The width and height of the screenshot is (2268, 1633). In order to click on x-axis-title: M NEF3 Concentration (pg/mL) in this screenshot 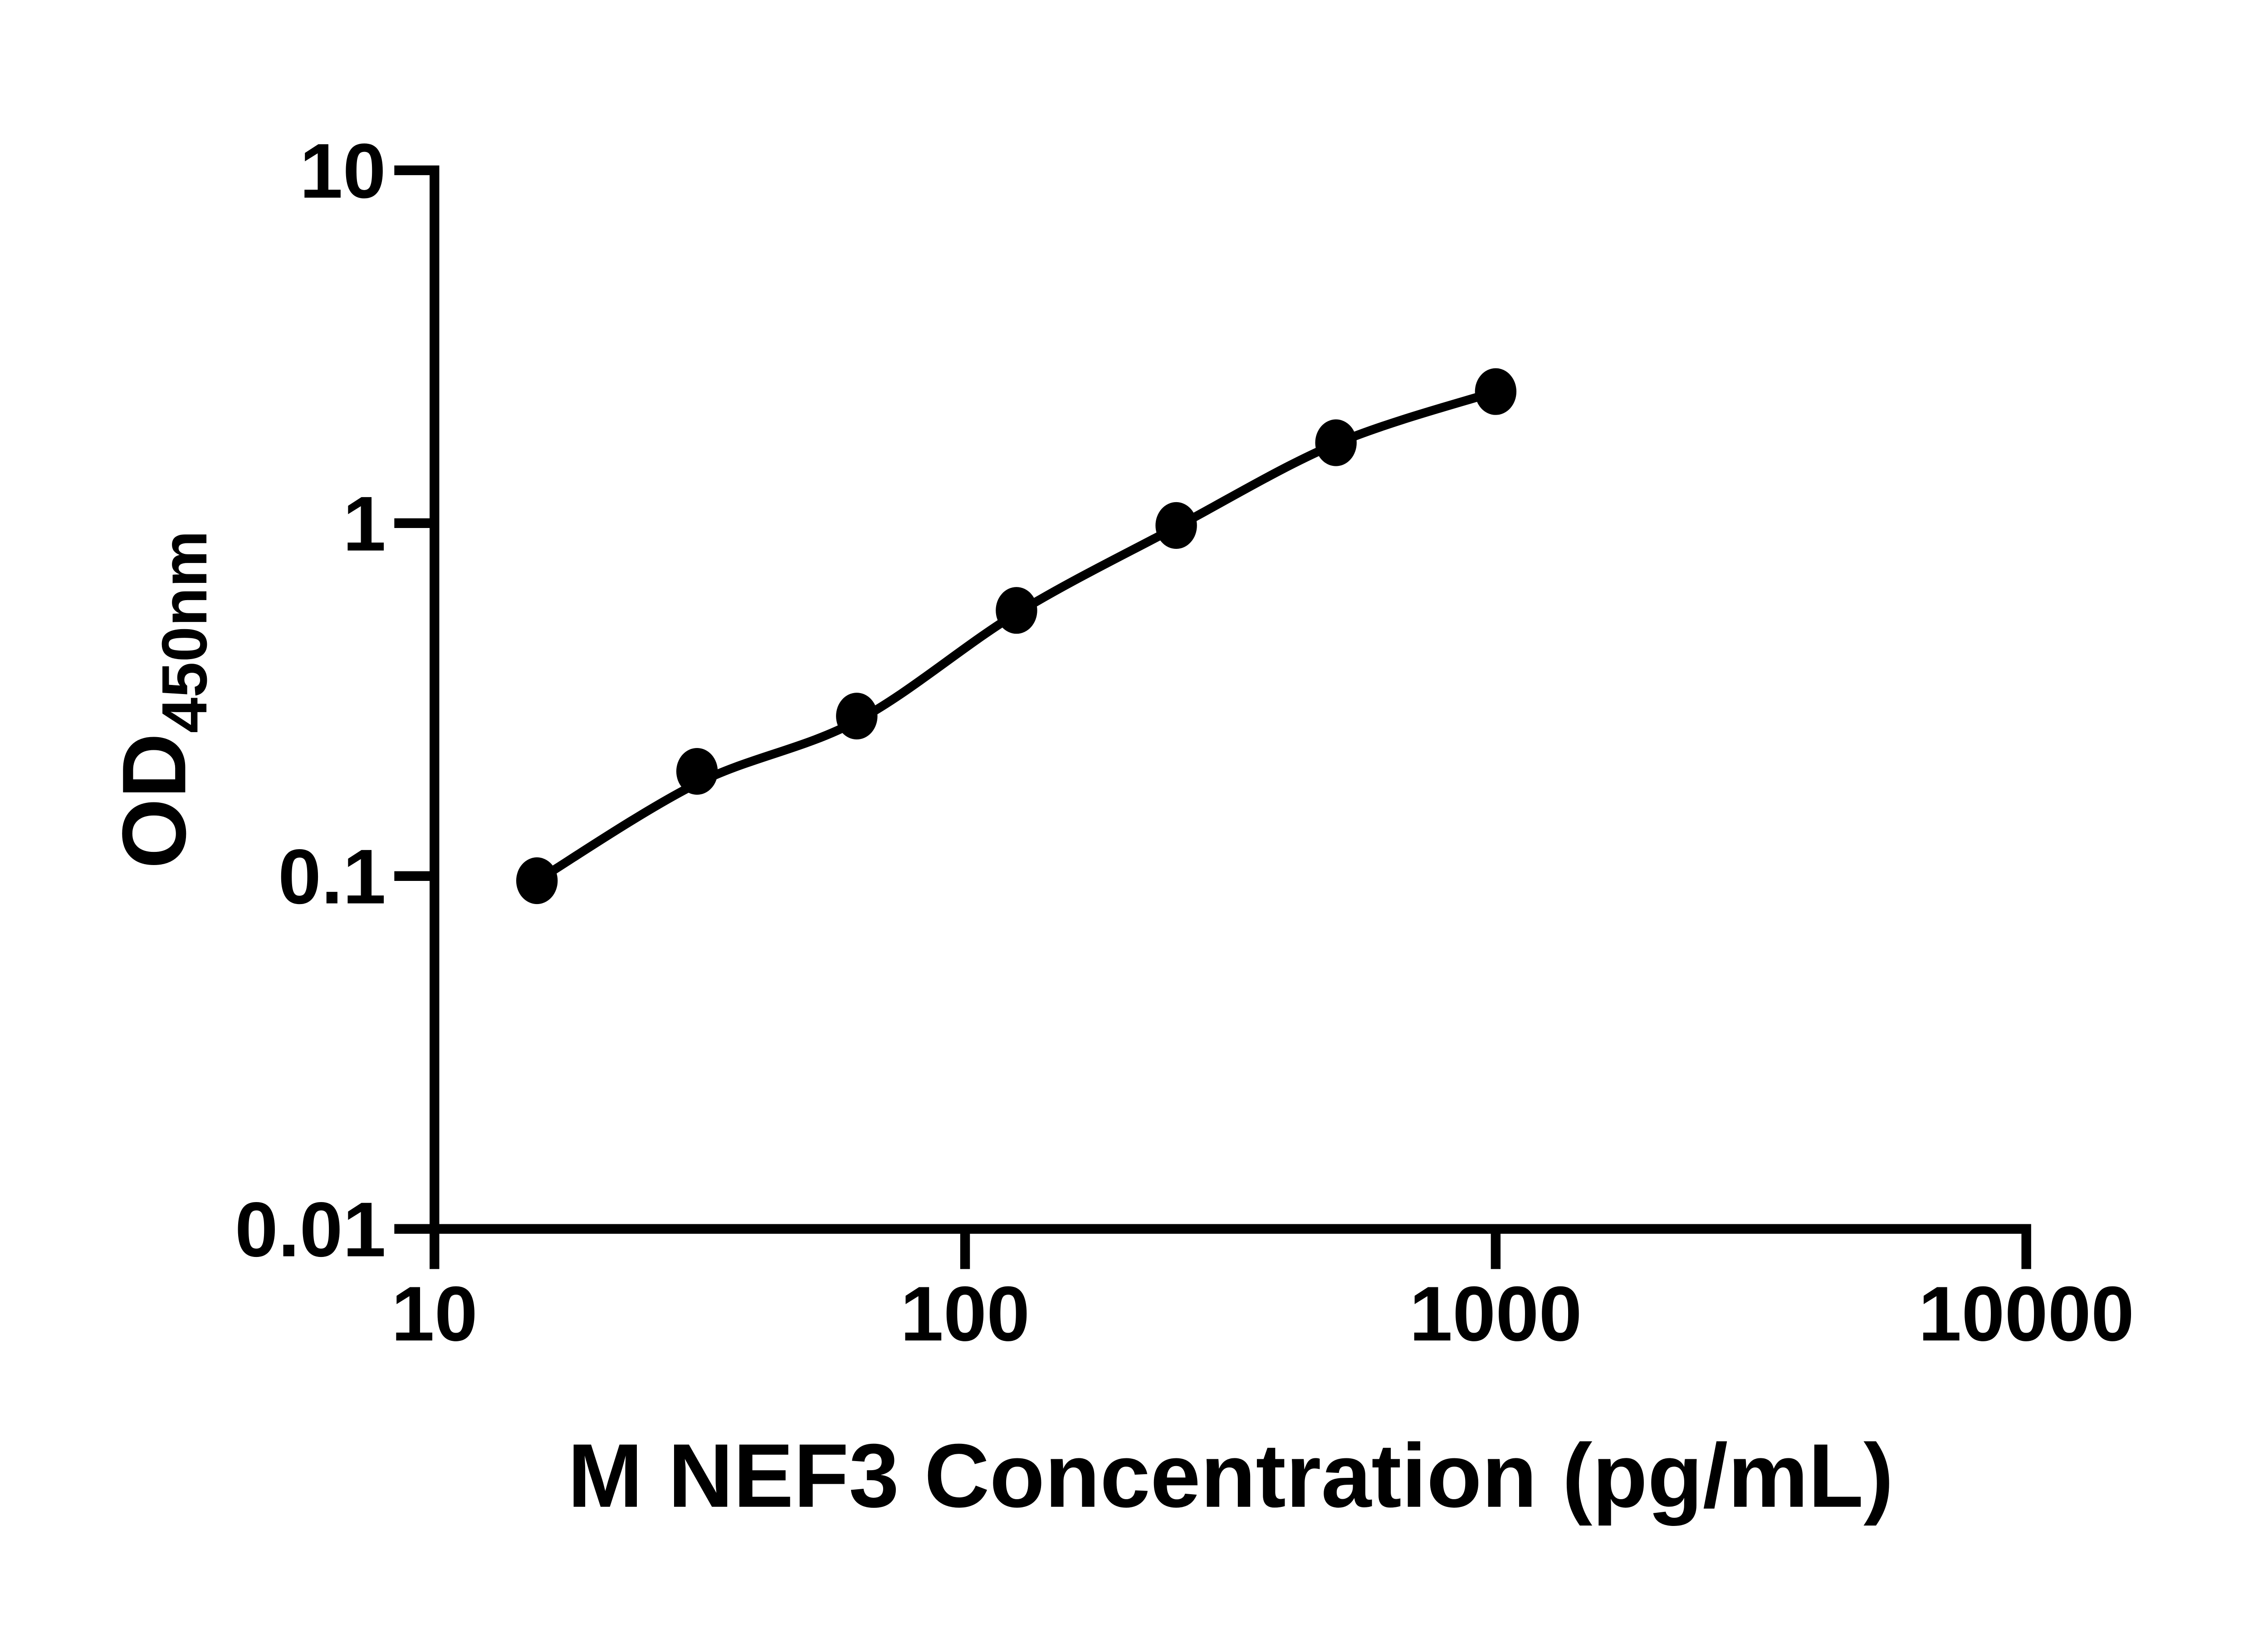, I will do `click(1230, 1476)`.